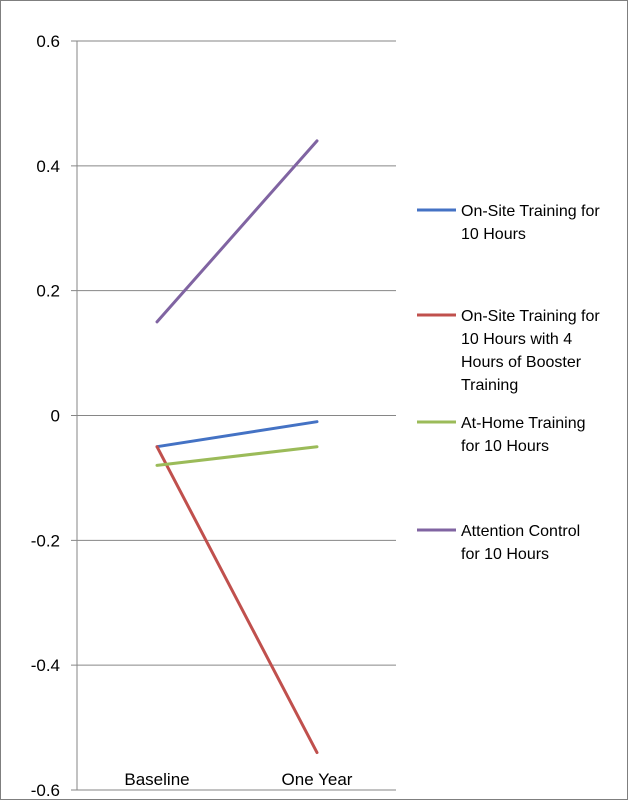 The width and height of the screenshot is (628, 800). What do you see at coordinates (48, 166) in the screenshot?
I see `y-tick-label: 0.4` at bounding box center [48, 166].